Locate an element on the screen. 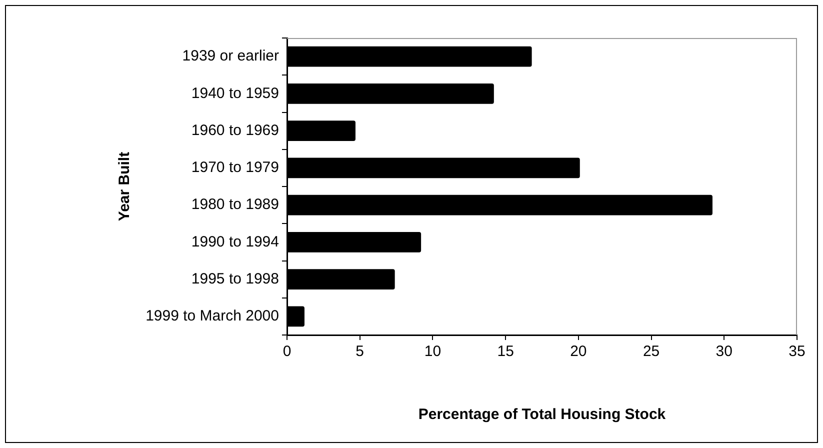  x-tick-label: 20 is located at coordinates (578, 351).